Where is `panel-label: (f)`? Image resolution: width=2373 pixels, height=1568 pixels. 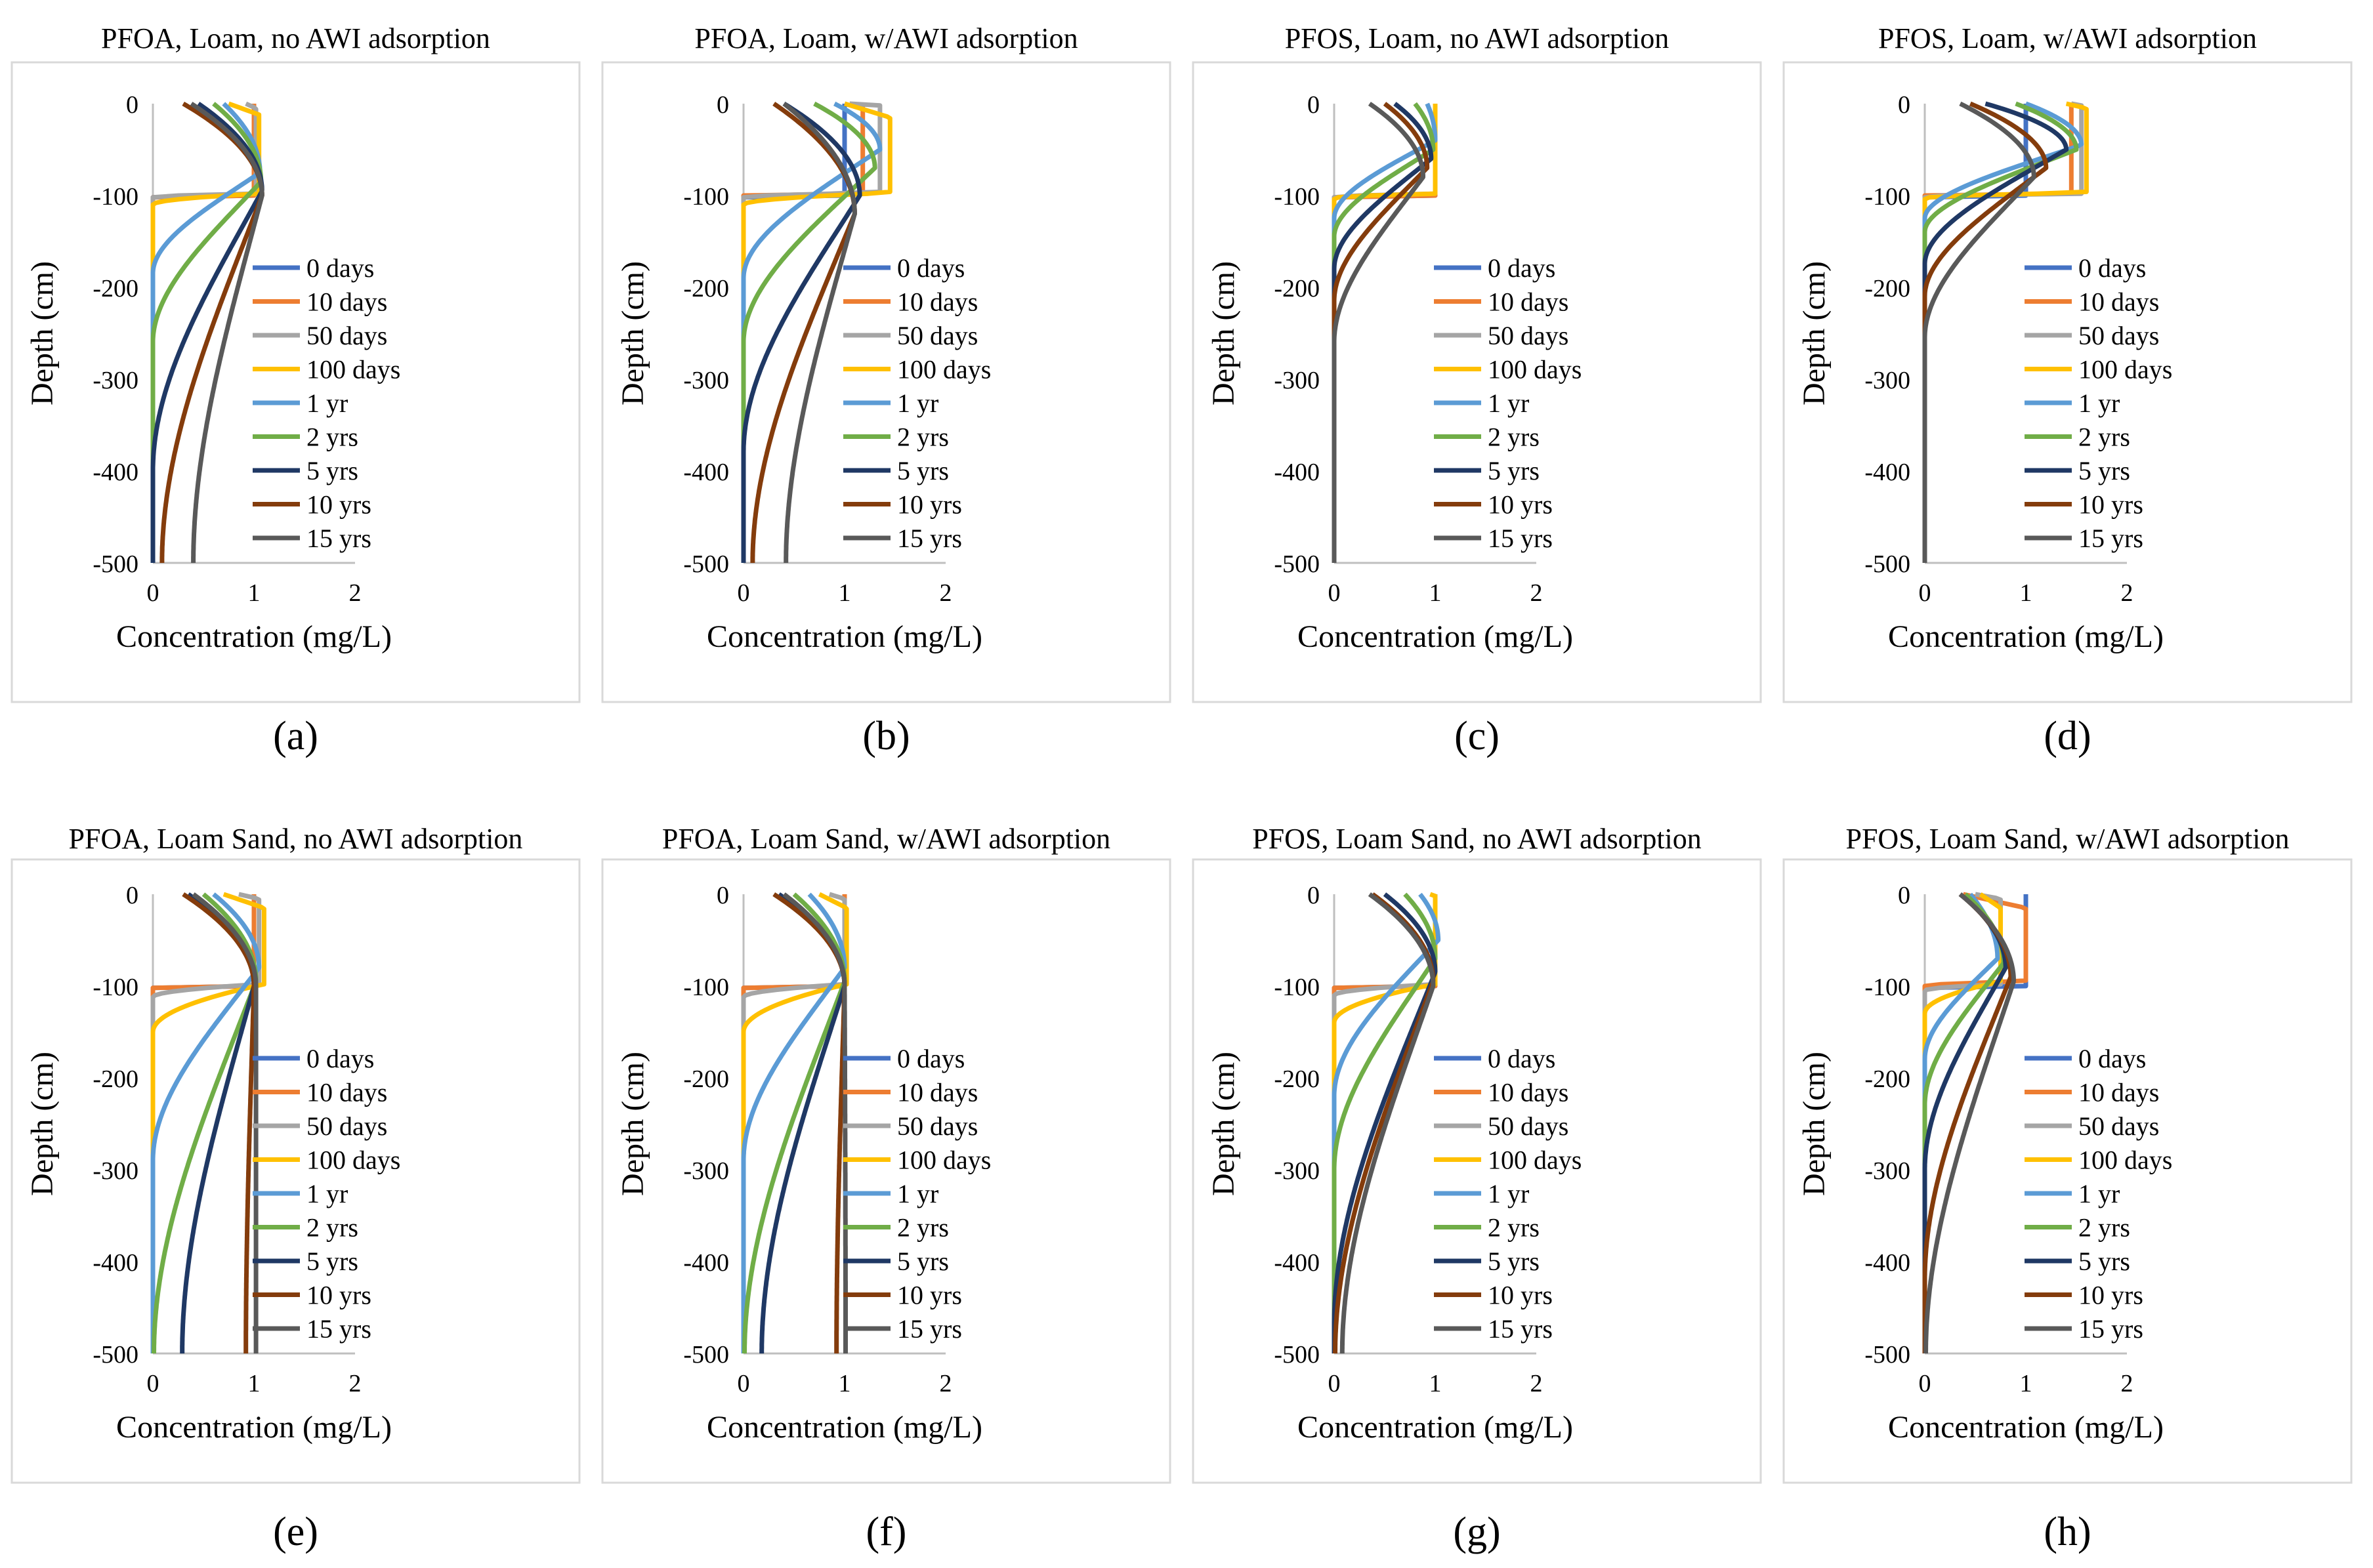 panel-label: (f) is located at coordinates (886, 1532).